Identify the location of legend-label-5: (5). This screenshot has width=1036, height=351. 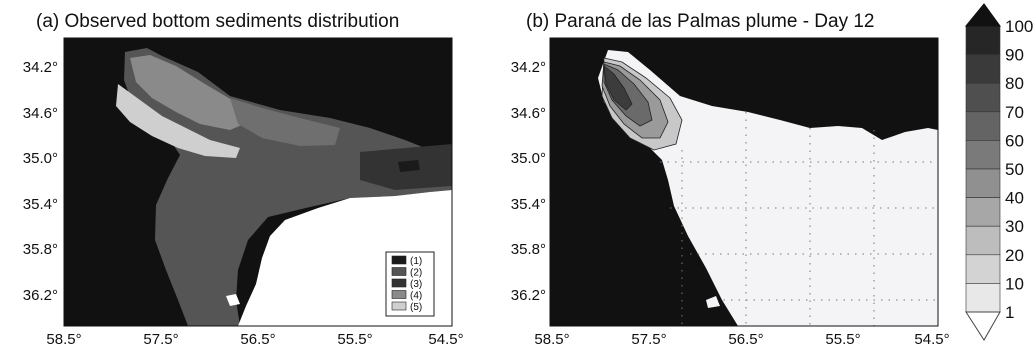
(416, 307).